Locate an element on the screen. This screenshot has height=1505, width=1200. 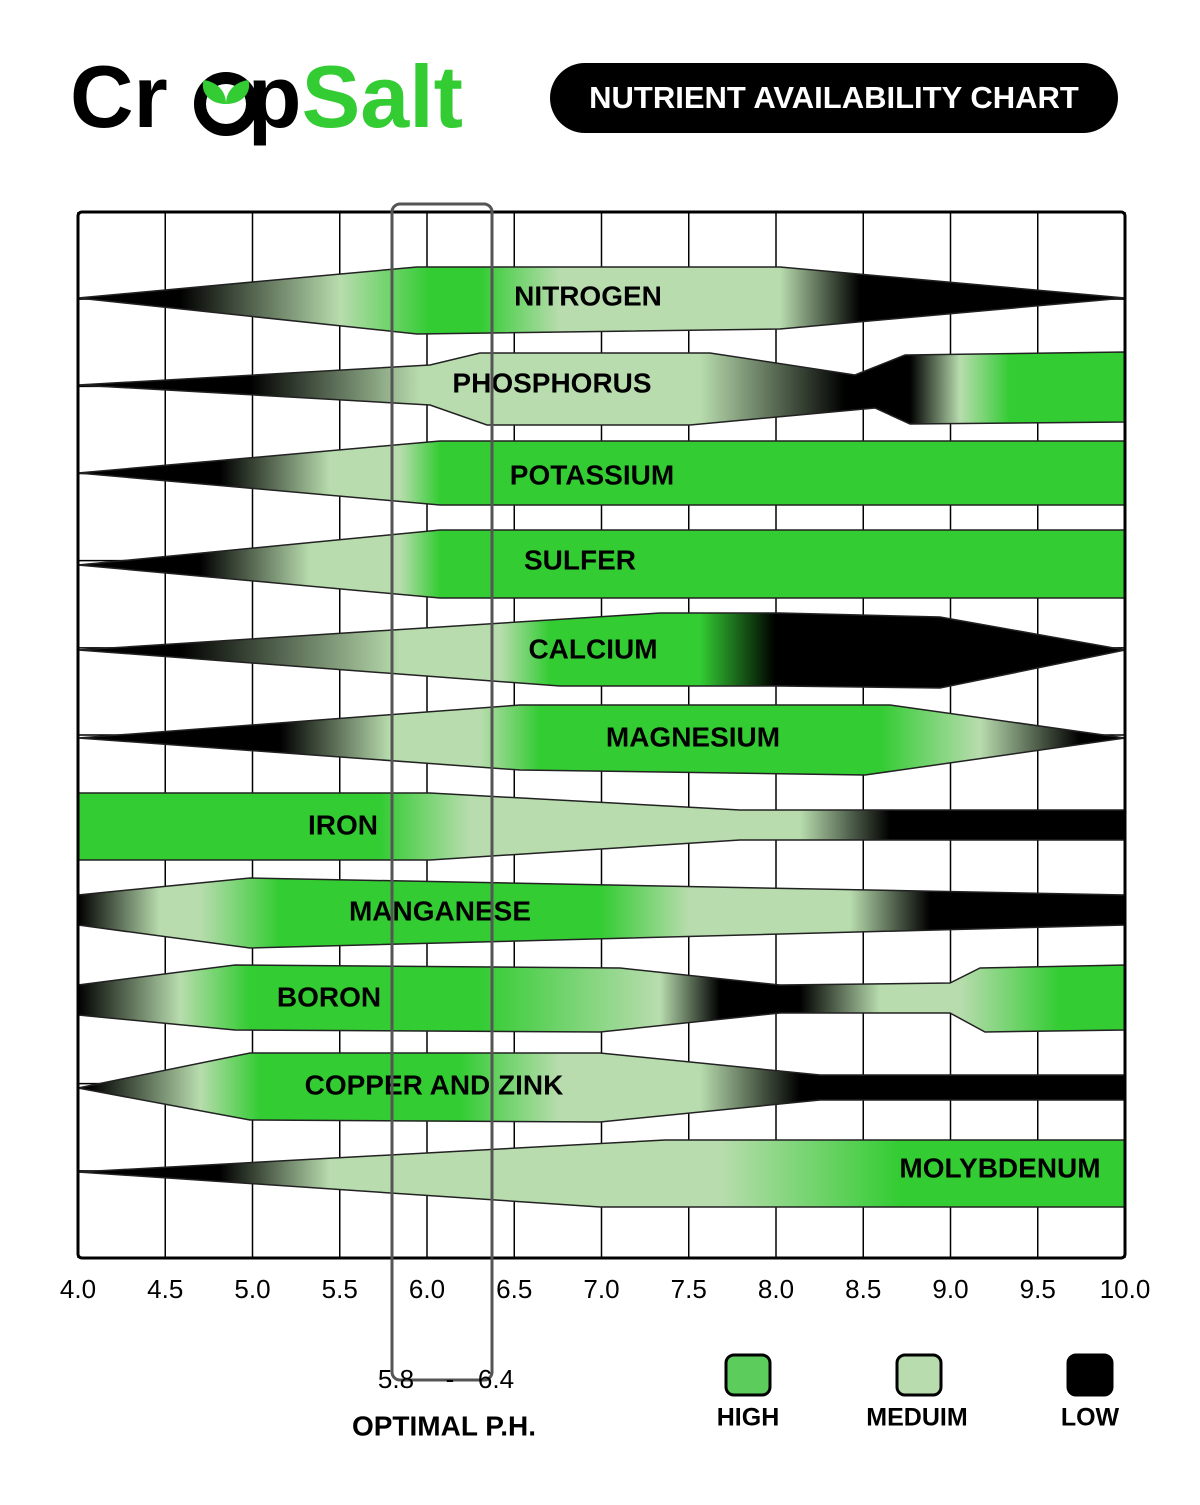
nutrient-label: SULFER is located at coordinates (580, 559).